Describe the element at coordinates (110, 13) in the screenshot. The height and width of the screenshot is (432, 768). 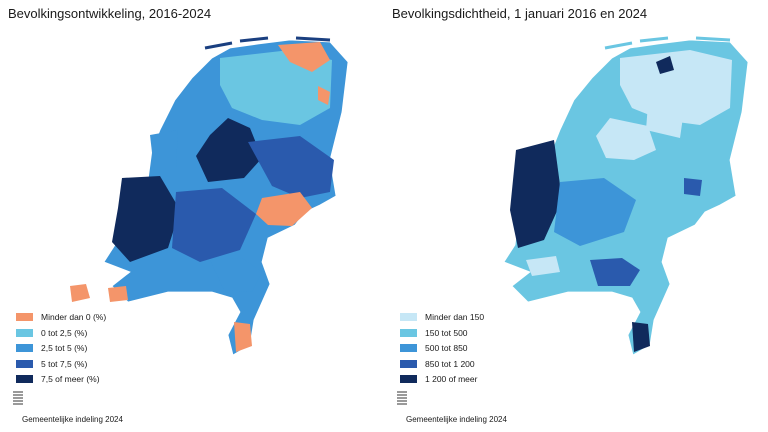
I see `map-title: Bevolkingsontwikkeling, 2016-2024` at that location.